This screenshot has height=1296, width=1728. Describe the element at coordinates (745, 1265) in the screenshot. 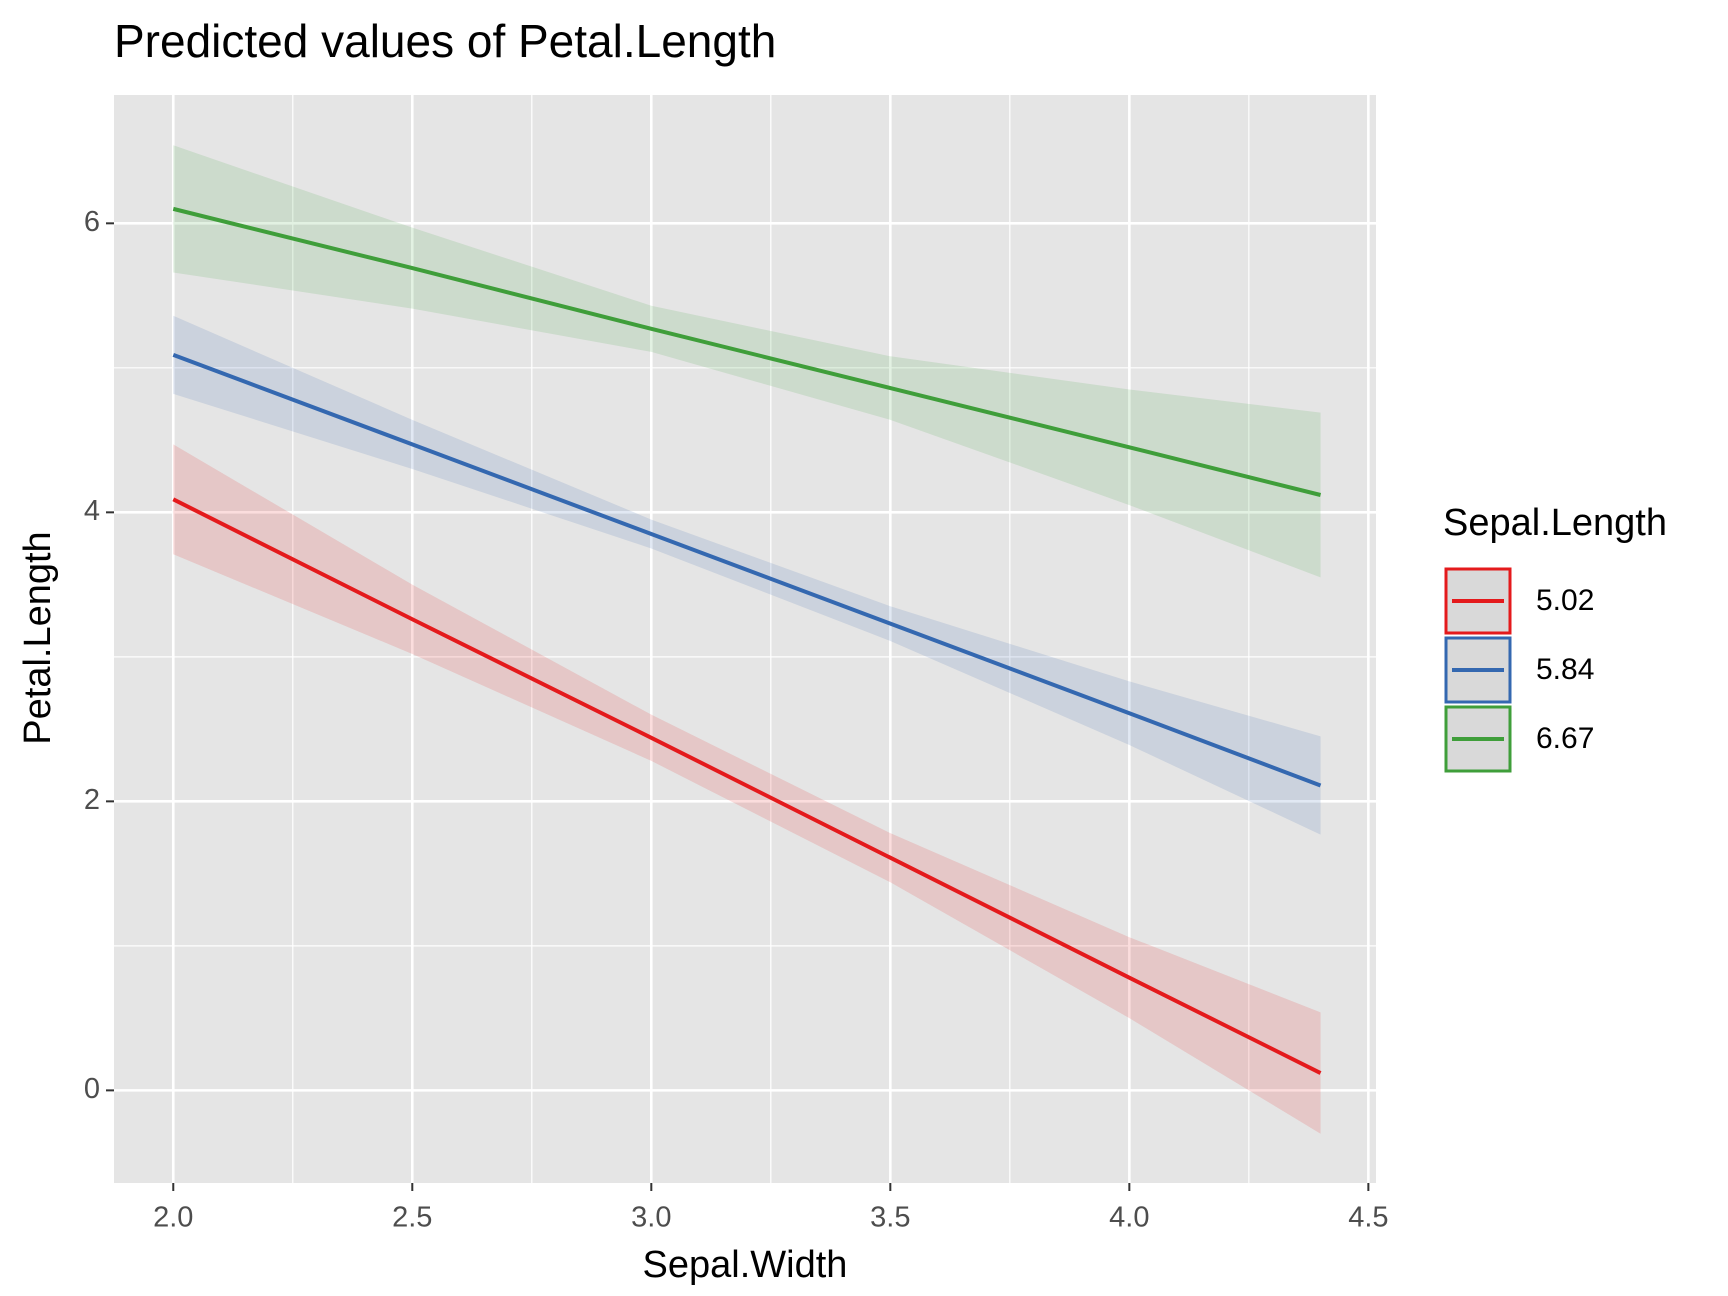

I see `x-axis-title: Sepal.Width` at that location.